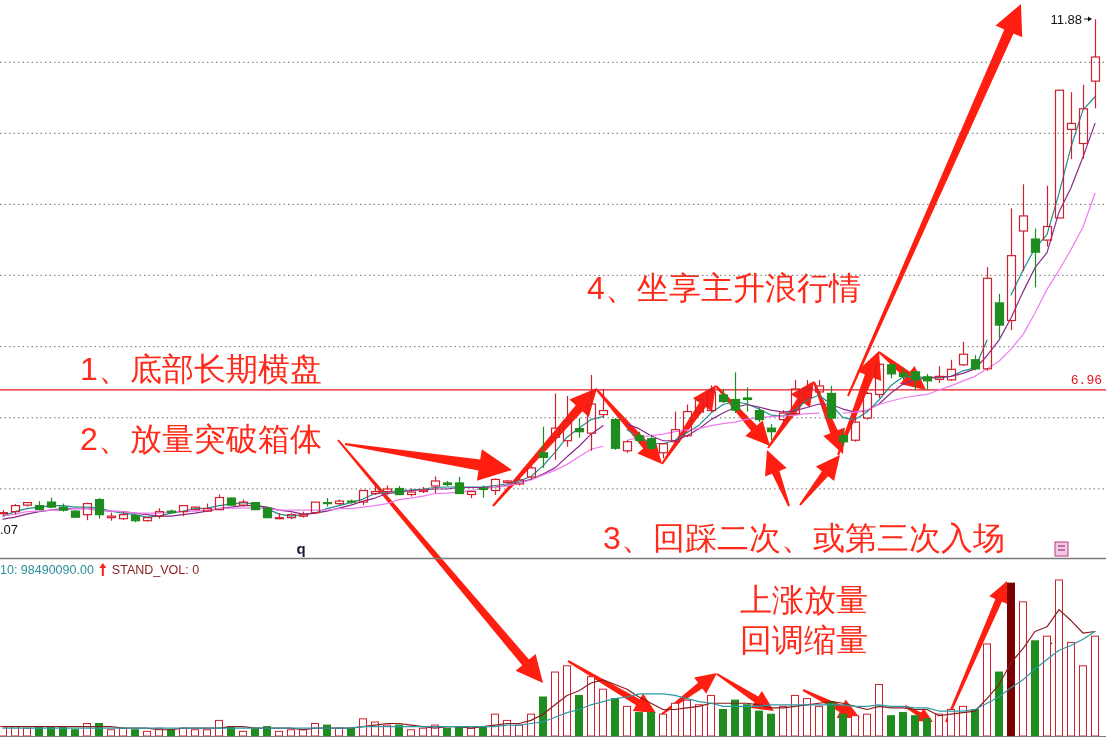 Image resolution: width=1106 pixels, height=742 pixels. Describe the element at coordinates (9, 529) in the screenshot. I see `annotation: .07` at that location.